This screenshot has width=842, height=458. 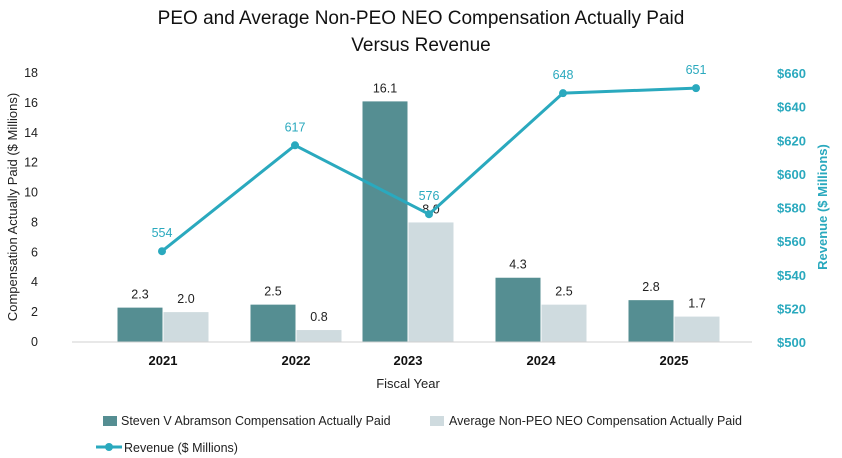 What do you see at coordinates (31, 73) in the screenshot?
I see `y-tick-label: 18` at bounding box center [31, 73].